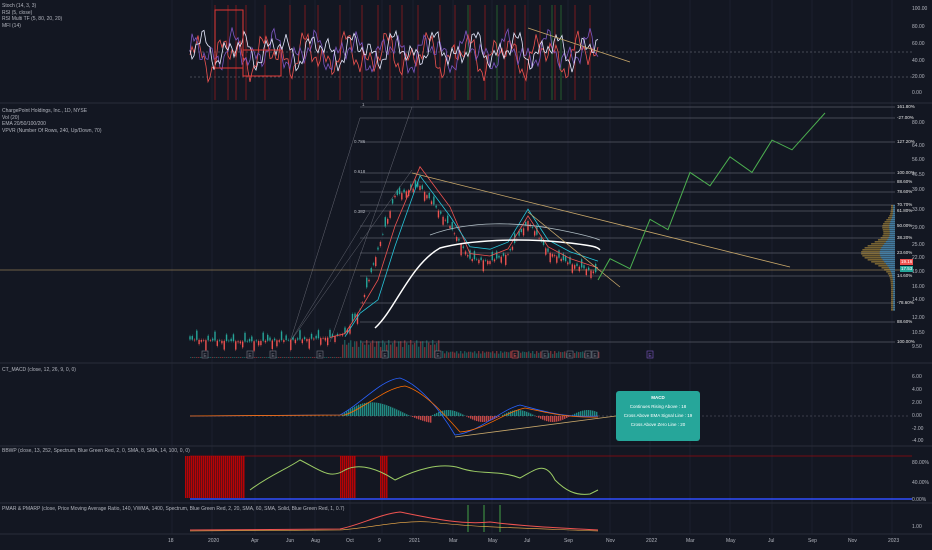 The image size is (932, 550). I want to click on fib-pct-label: 100.00%, so click(906, 172).